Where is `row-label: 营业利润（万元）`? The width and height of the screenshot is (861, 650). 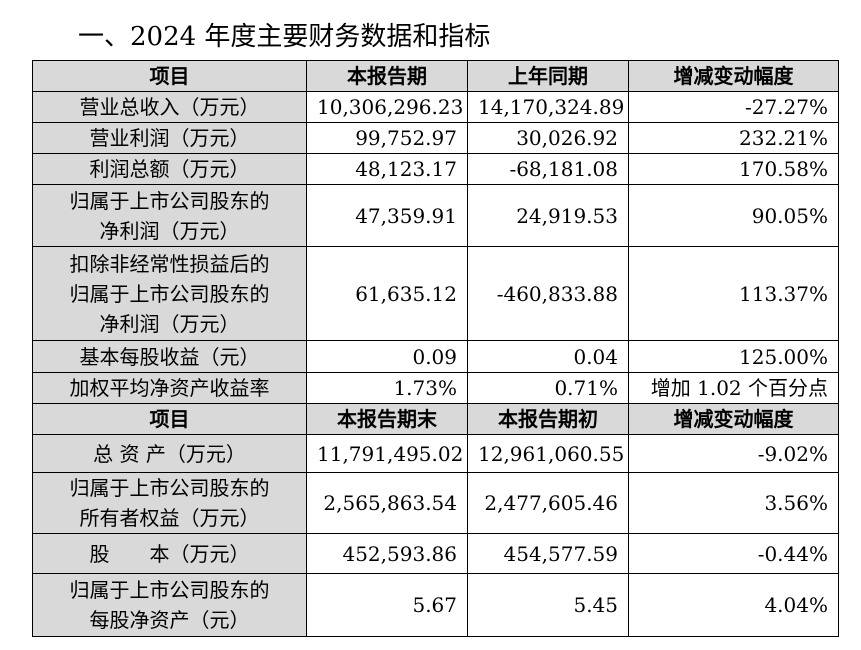
row-label: 营业利润（万元） is located at coordinates (169, 138).